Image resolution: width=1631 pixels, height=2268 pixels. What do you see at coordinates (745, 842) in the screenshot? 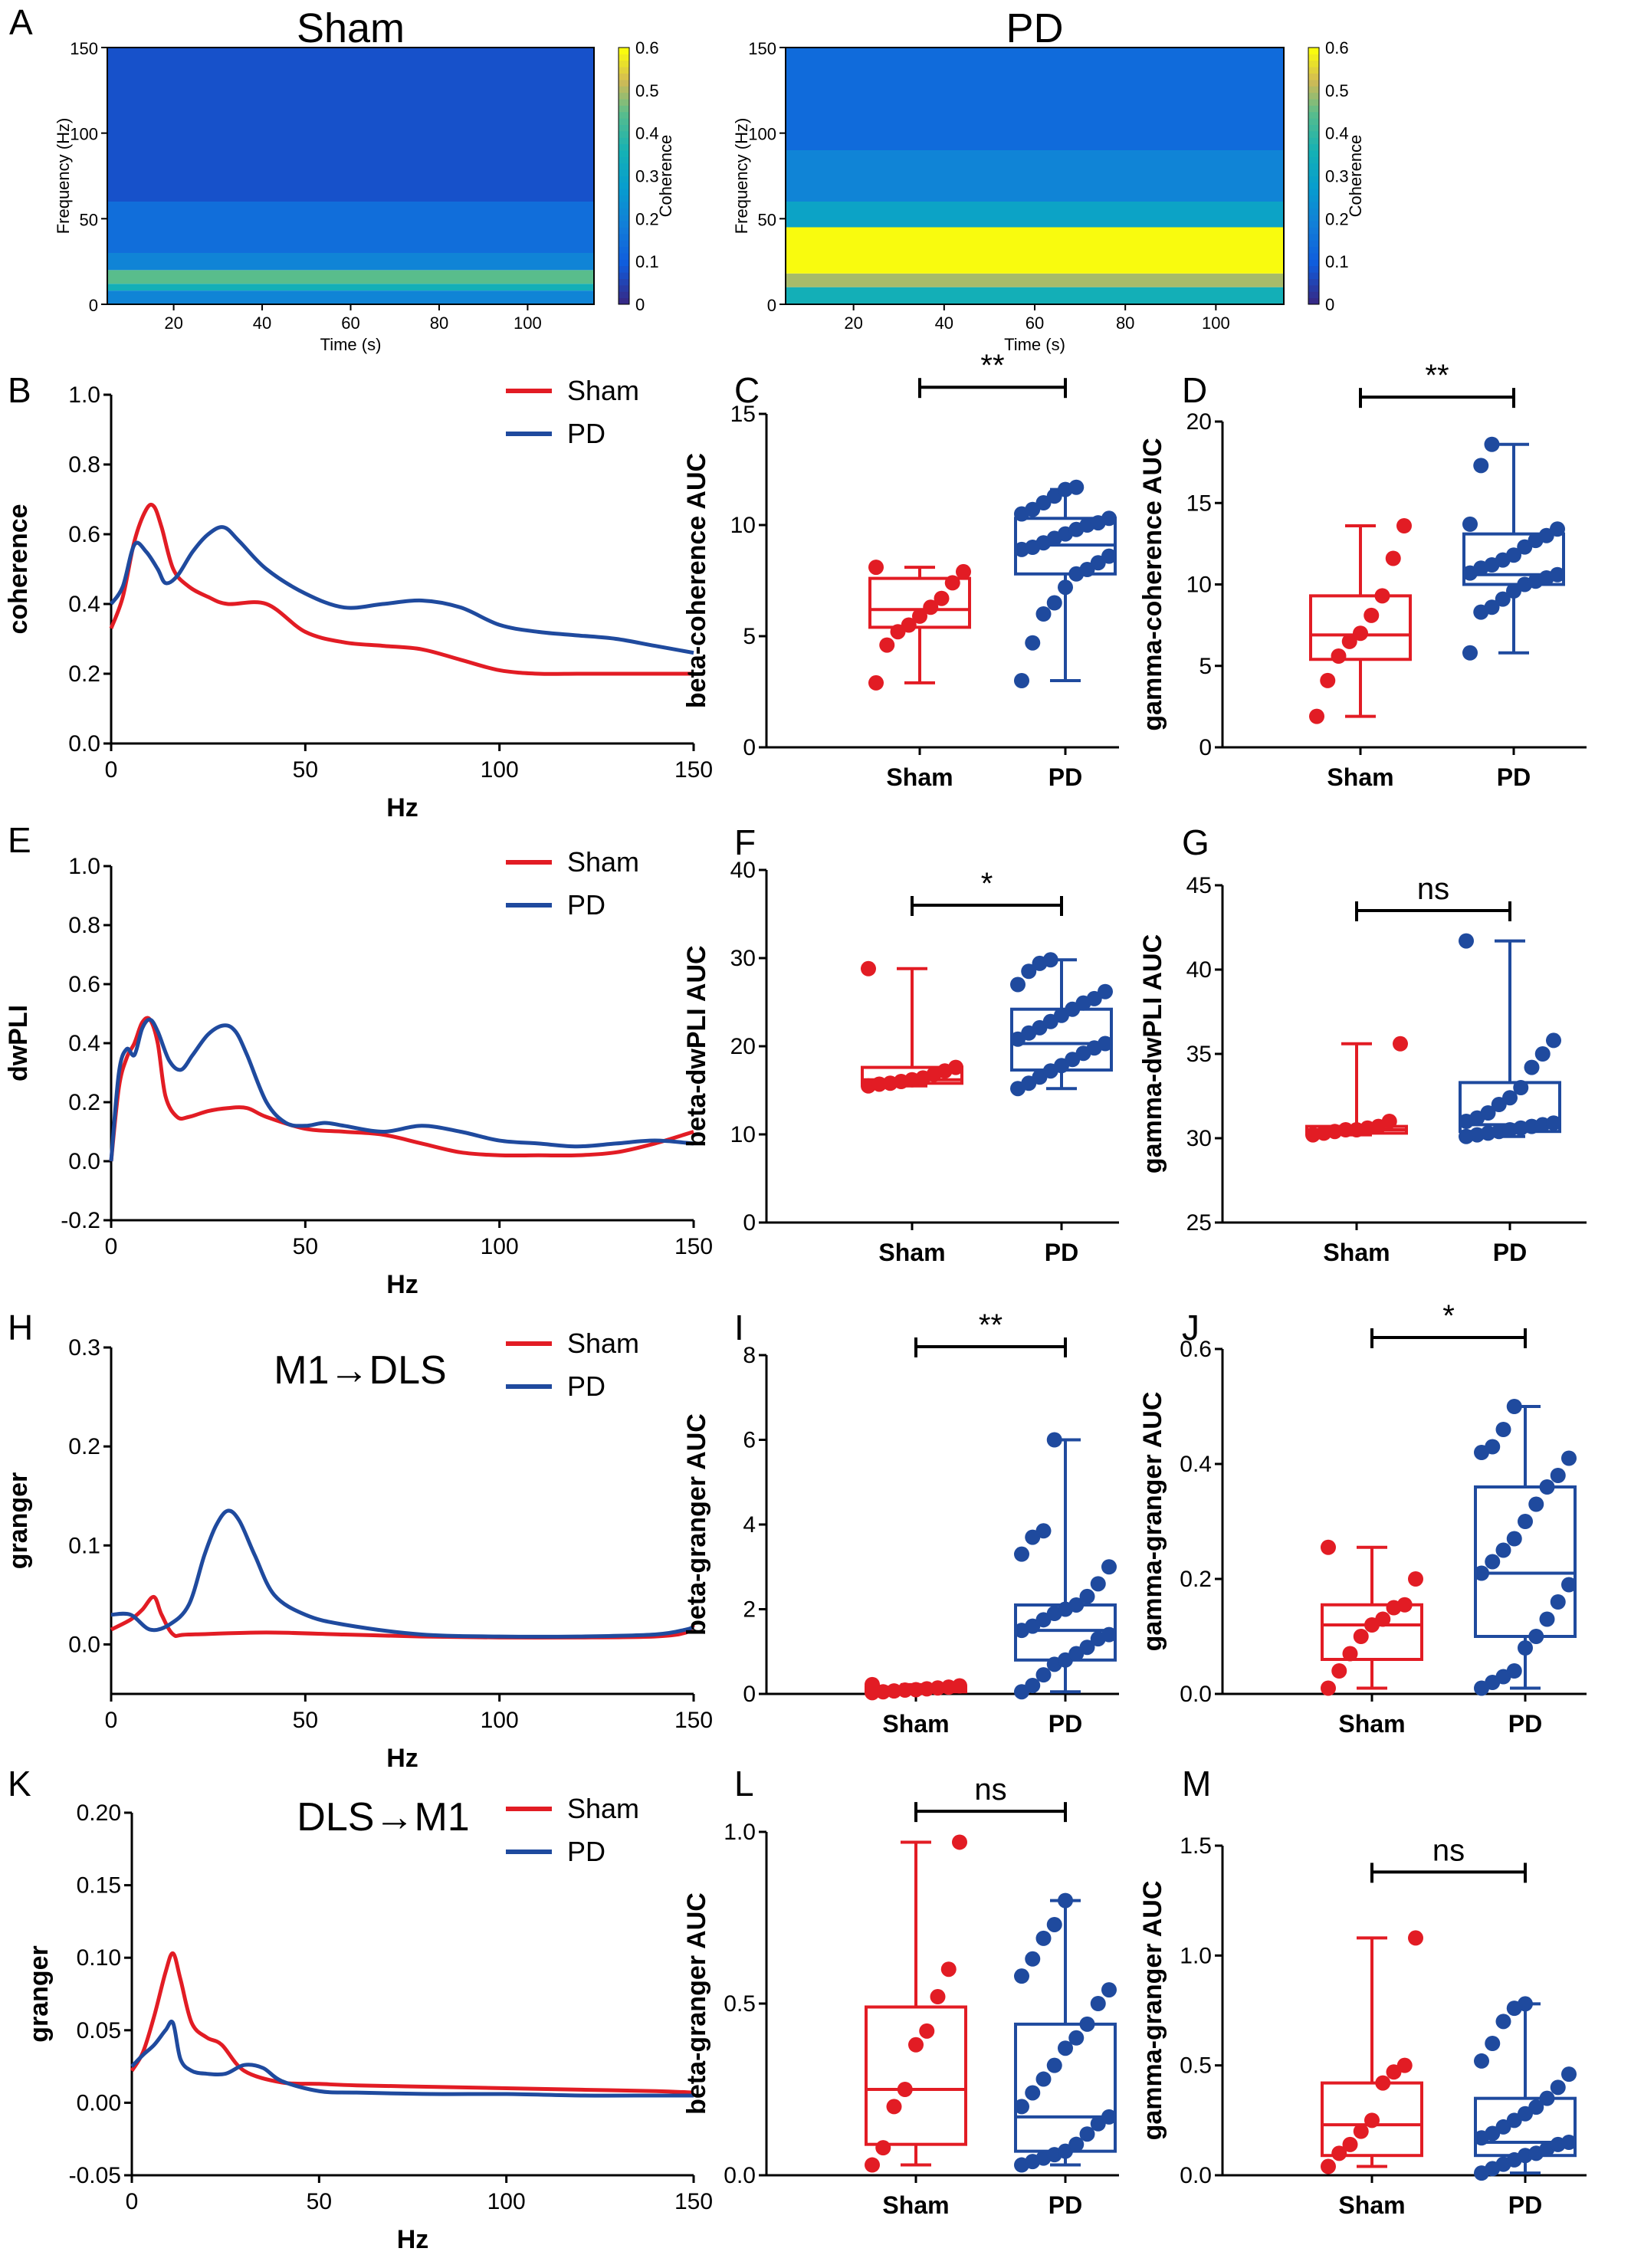
I see `panel-label-F: F` at bounding box center [745, 842].